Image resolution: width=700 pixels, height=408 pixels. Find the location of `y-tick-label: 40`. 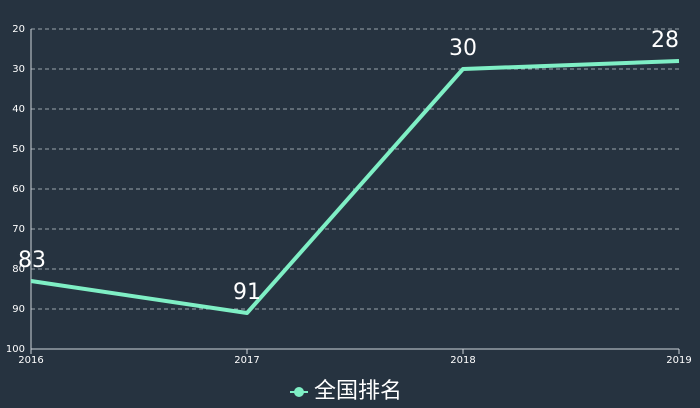

y-tick-label: 40 is located at coordinates (18, 109).